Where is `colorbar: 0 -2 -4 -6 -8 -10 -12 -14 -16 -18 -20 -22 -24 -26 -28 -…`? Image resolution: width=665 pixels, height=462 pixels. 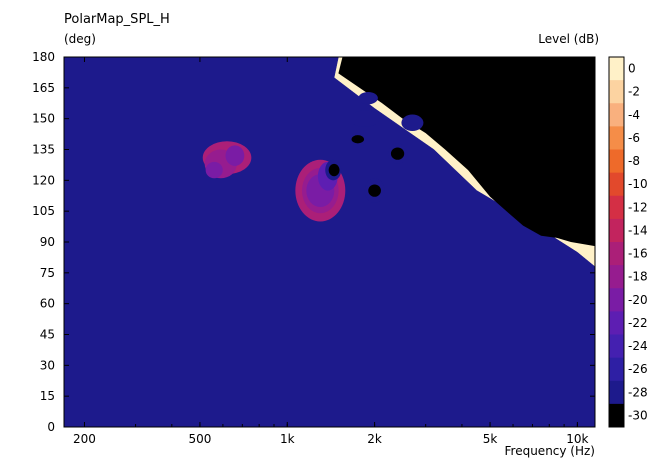
colorbar: 0 -2 -4 -6 -8 -10 -12 -14 -16 -18 -20 -22 -24 -26 -28 -… is located at coordinates (628, 242).